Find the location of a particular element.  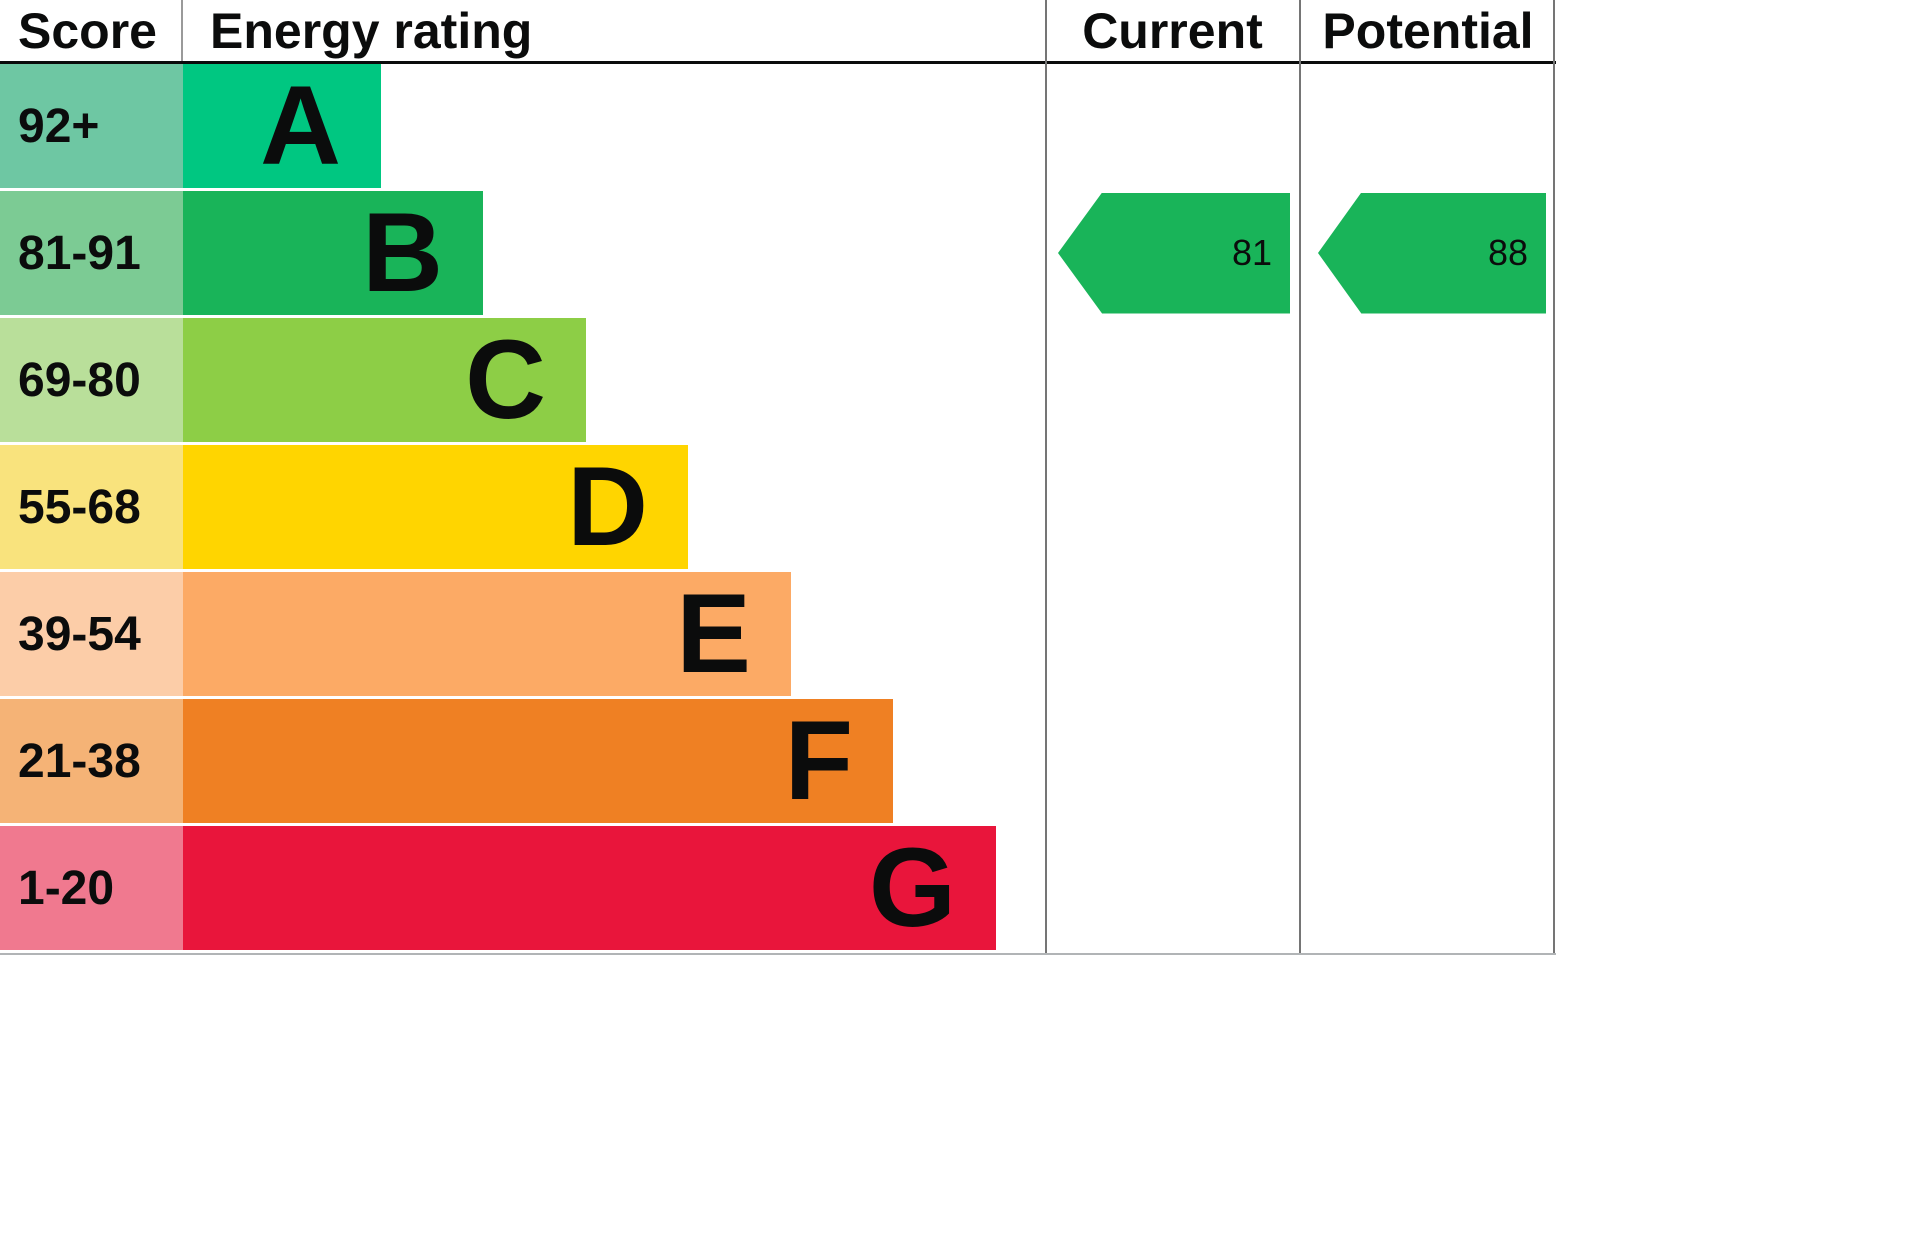

score-header-divider is located at coordinates (182, 30).